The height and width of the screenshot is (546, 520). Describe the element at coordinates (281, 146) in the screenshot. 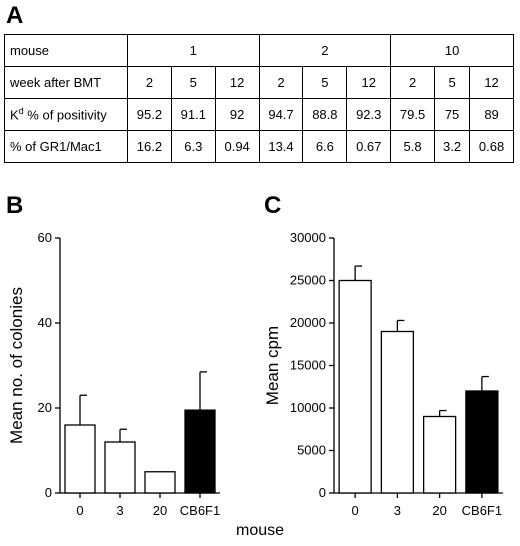

I see `table-cell: 13.4` at that location.